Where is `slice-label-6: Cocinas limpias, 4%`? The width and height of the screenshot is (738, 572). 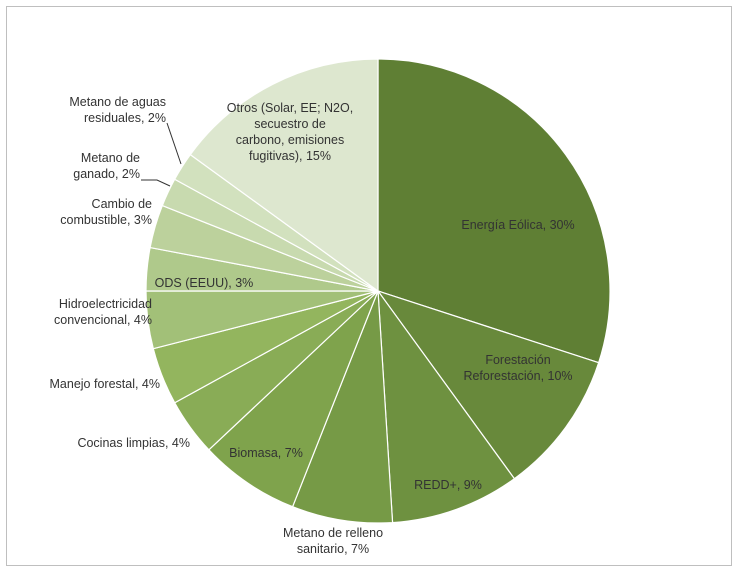
slice-label-6: Cocinas limpias, 4% is located at coordinates (133, 443).